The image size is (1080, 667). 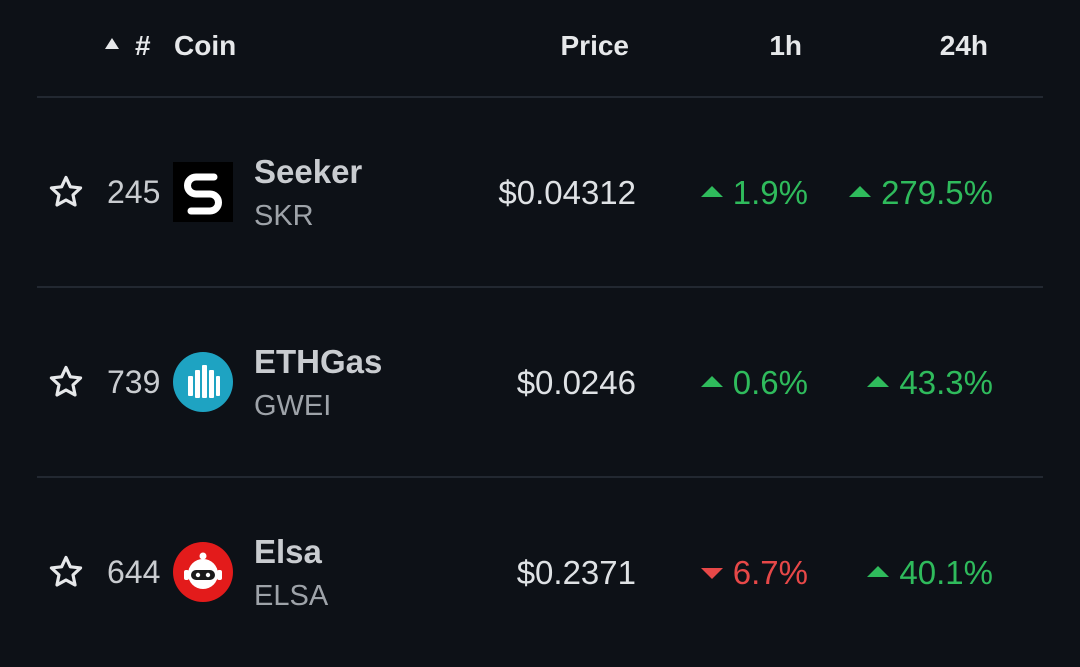 What do you see at coordinates (318, 361) in the screenshot?
I see `coin-name: ETHGas` at bounding box center [318, 361].